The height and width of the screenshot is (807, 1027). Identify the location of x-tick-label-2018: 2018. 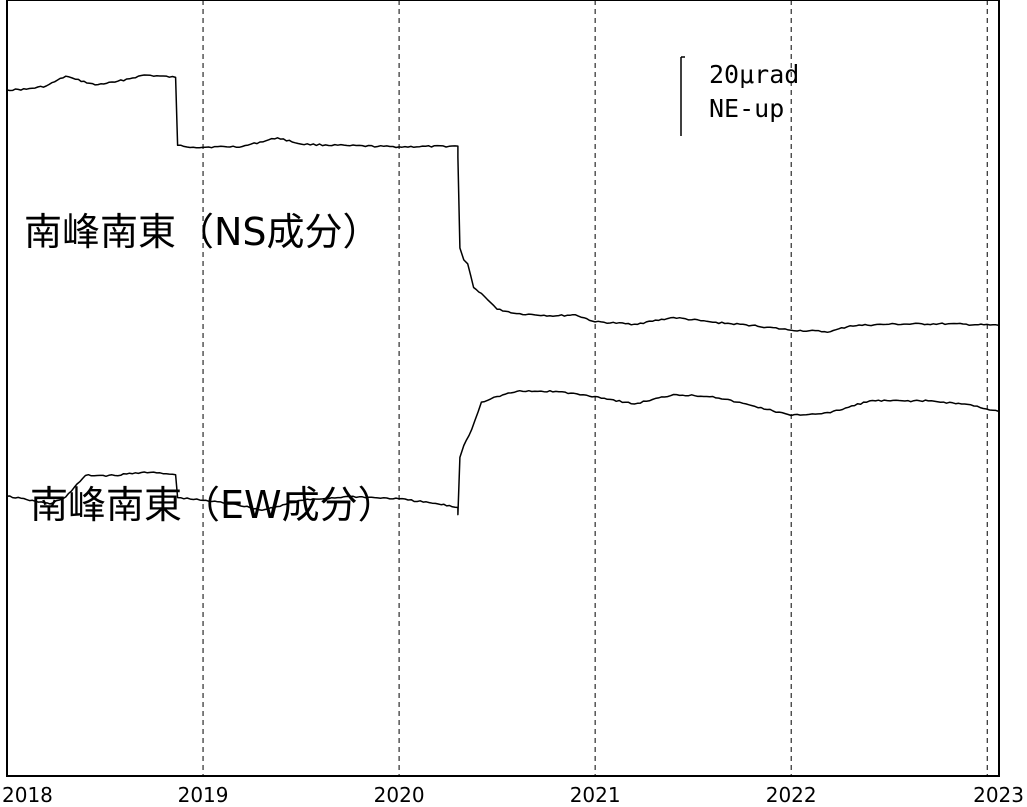
(27, 795).